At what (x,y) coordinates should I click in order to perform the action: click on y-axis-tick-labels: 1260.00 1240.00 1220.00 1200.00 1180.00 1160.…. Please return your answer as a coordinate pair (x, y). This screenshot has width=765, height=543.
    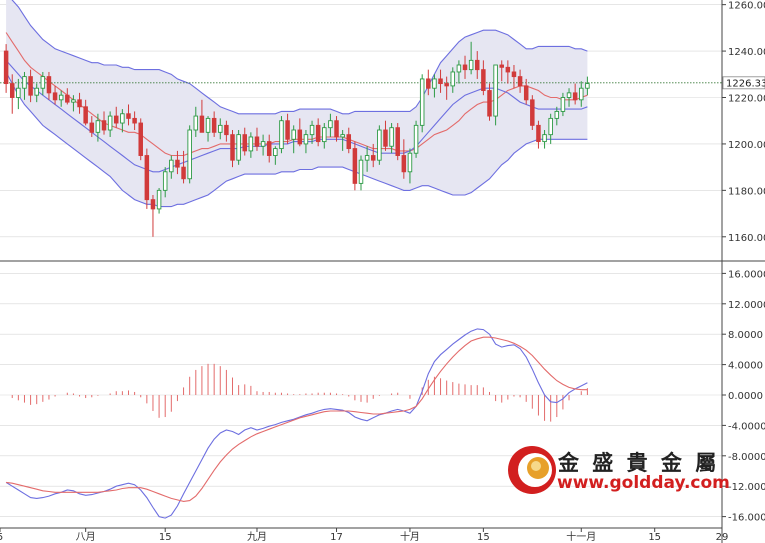
    Looking at the image, I should click on (743, 262).